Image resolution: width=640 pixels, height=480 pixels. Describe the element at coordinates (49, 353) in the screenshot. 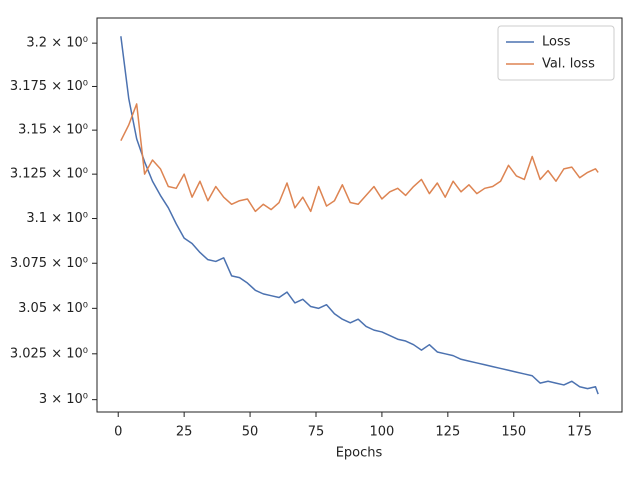

I see `y-tick-label: 3.025 × 10⁰` at that location.